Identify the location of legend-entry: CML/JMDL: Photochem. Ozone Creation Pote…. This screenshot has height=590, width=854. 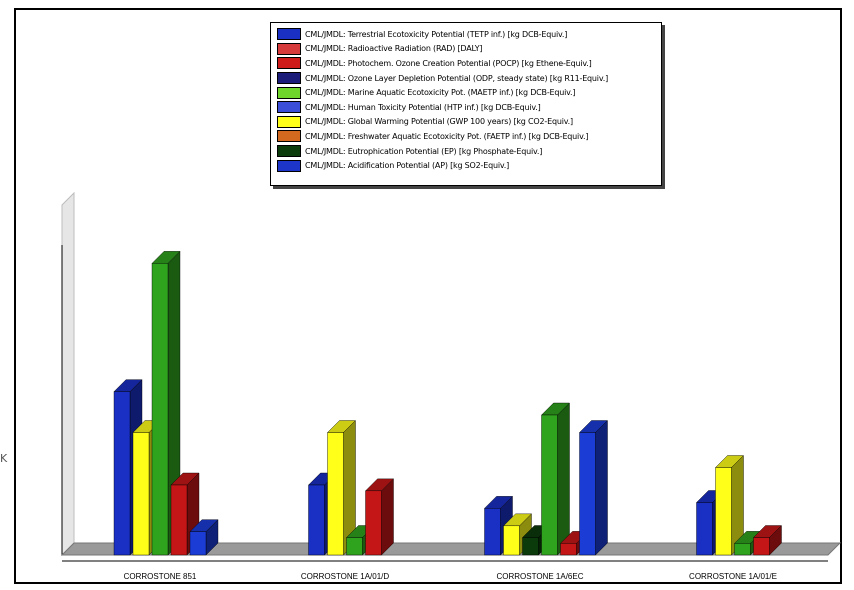
(466, 63).